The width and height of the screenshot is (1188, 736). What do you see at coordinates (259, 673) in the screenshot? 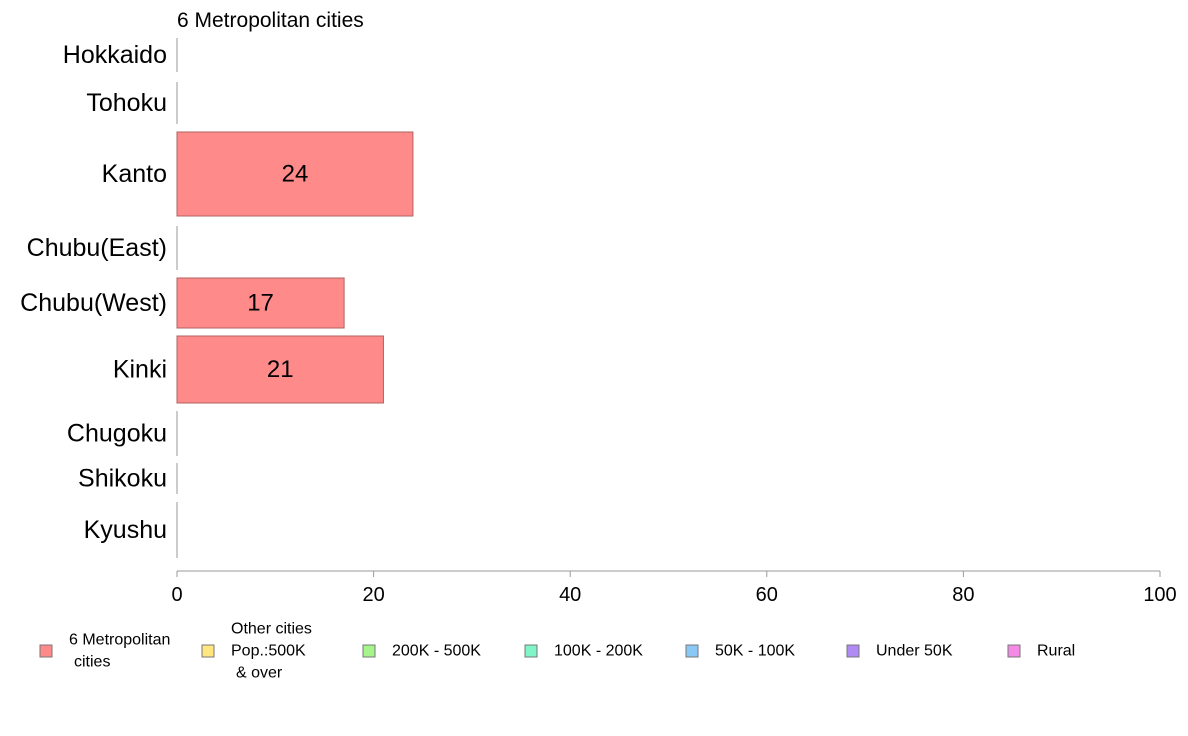
I see `legend-label: & over` at bounding box center [259, 673].